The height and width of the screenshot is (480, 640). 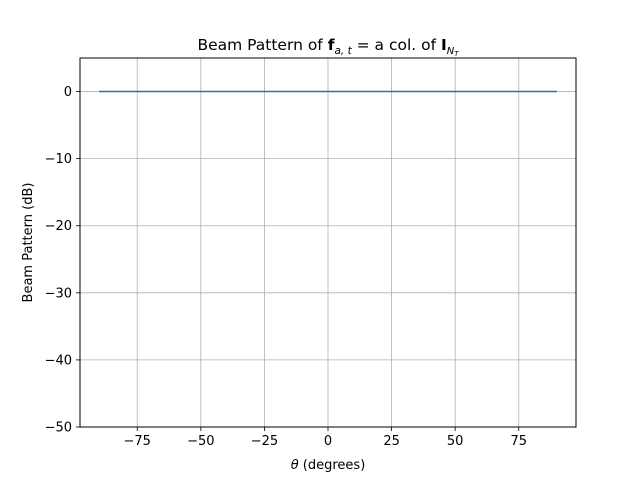 I want to click on title-equals: = a col. of, so click(x=396, y=45).